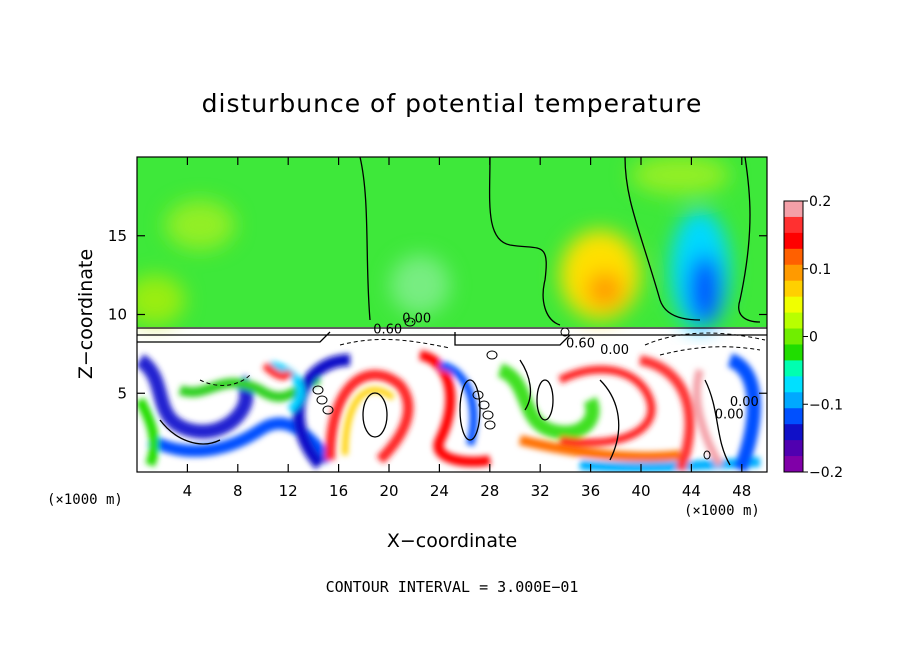 This screenshot has width=904, height=654. Describe the element at coordinates (85, 500) in the screenshot. I see `x-unit-left: (×1000 m)` at that location.